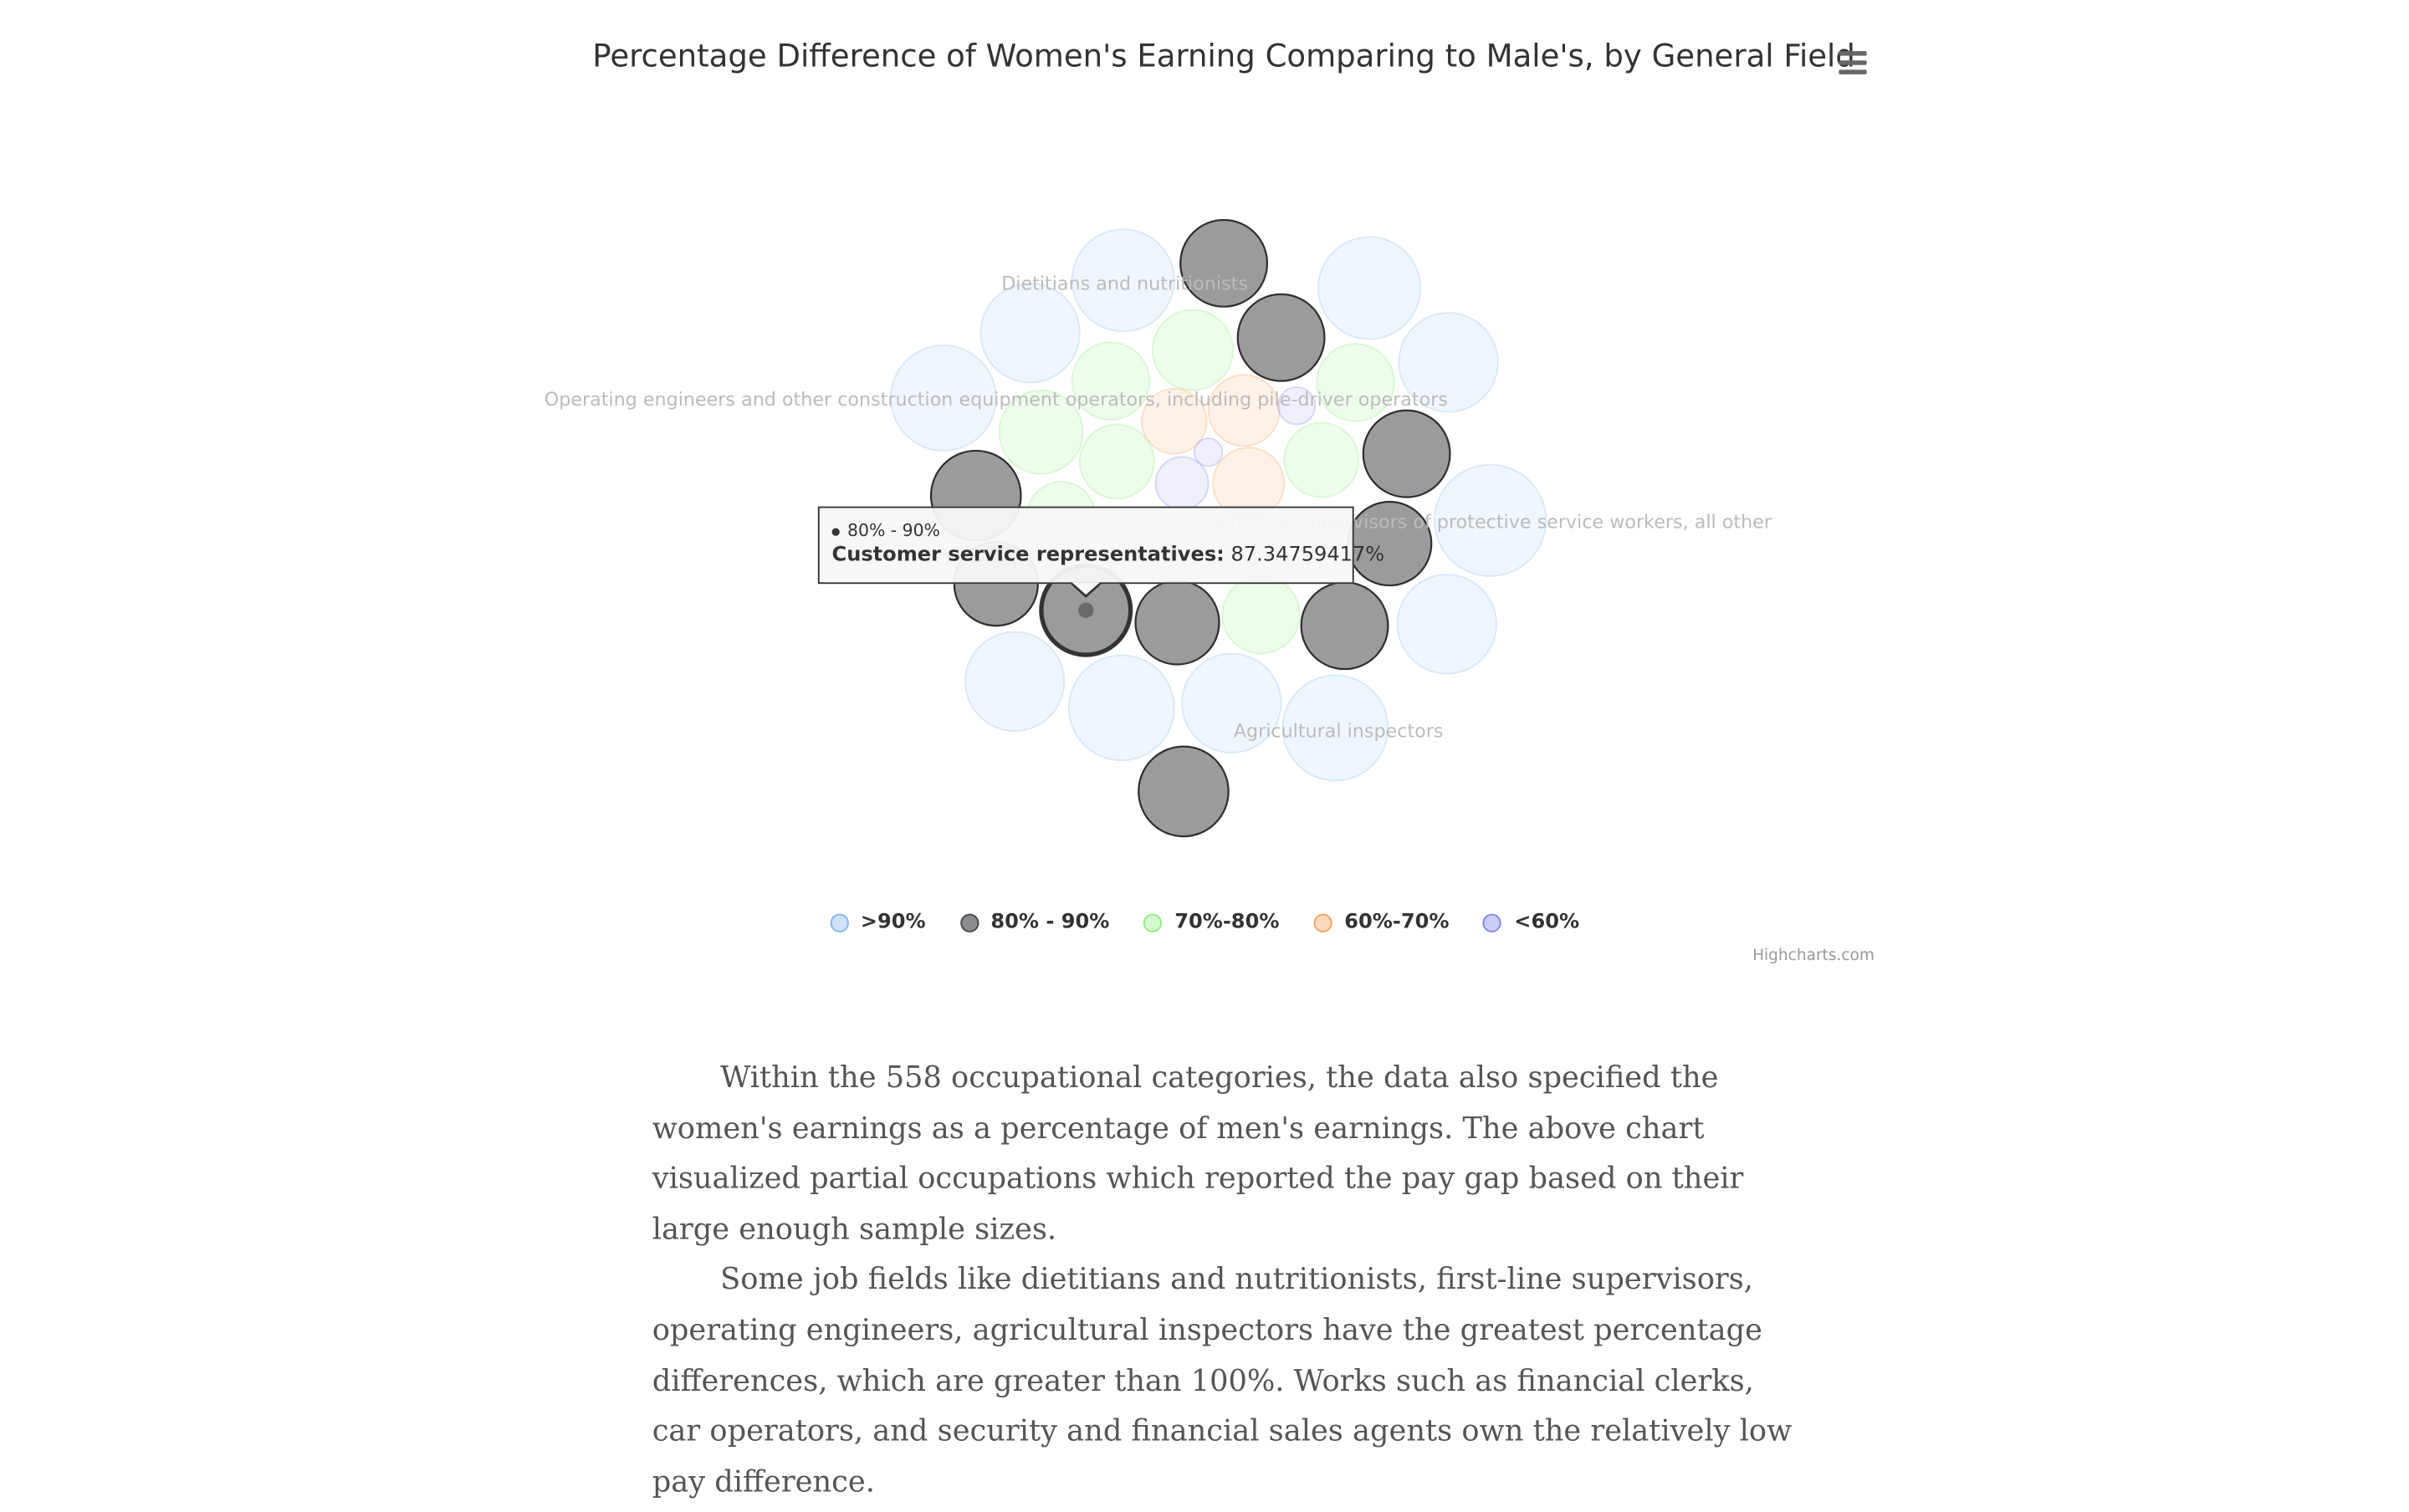 The width and height of the screenshot is (2409, 1512). I want to click on hovered-bubble-marker, so click(1085, 610).